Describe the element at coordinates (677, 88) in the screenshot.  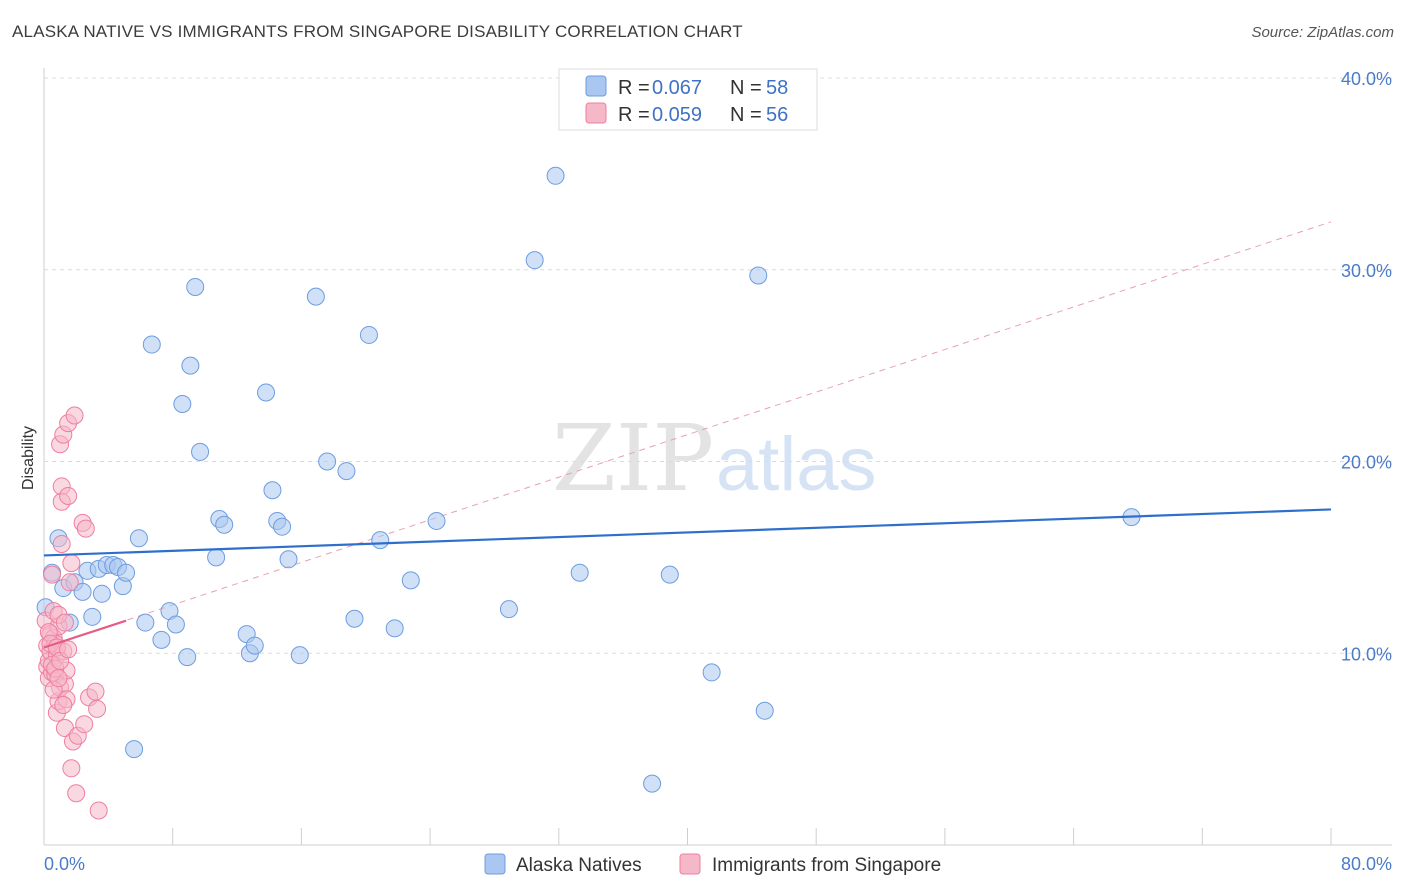
I see `legend-r-value-1: 0.067` at that location.